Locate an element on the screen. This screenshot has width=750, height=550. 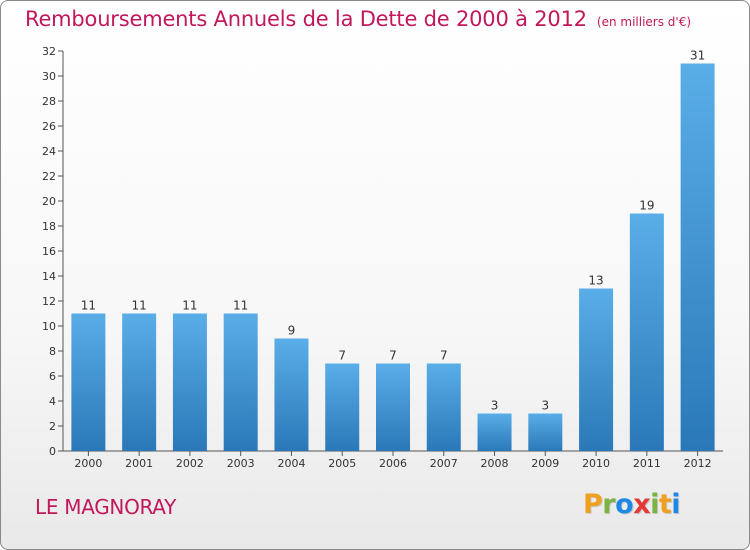
bar-2004 is located at coordinates (291, 394).